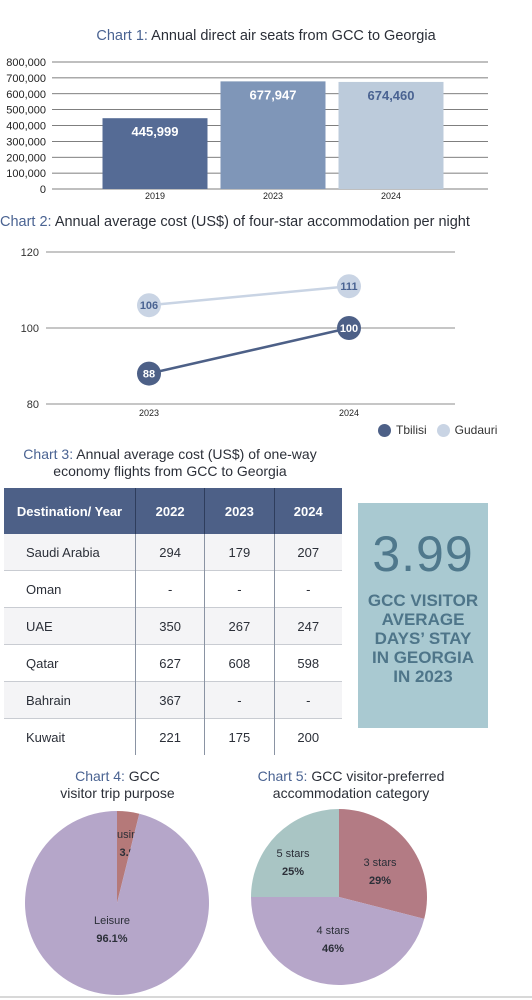 The image size is (532, 1000). I want to click on chart5-slice-value: 46%, so click(333, 949).